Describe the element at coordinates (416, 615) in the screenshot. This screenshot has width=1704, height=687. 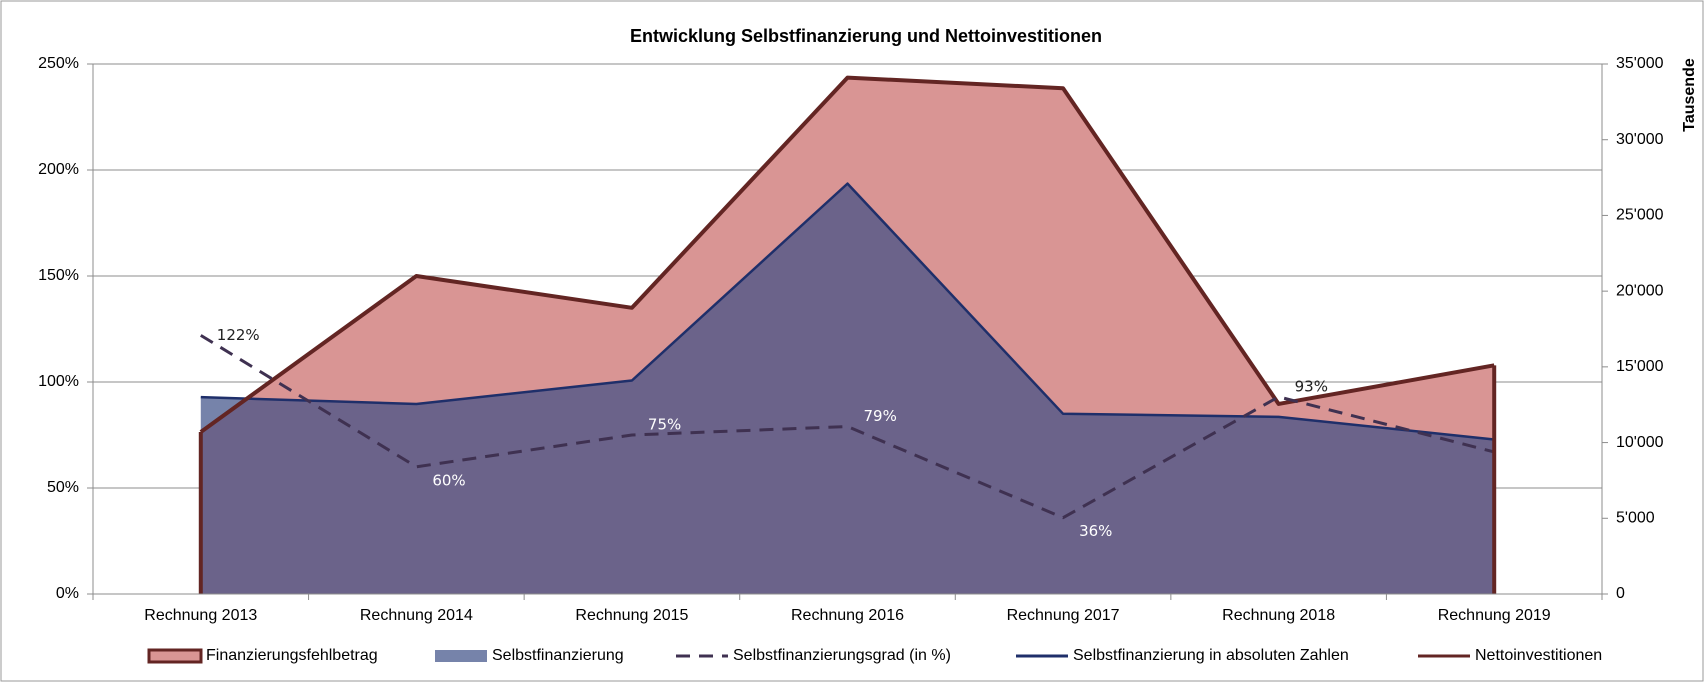
I see `x-tick-label: Rechnung 2014` at that location.